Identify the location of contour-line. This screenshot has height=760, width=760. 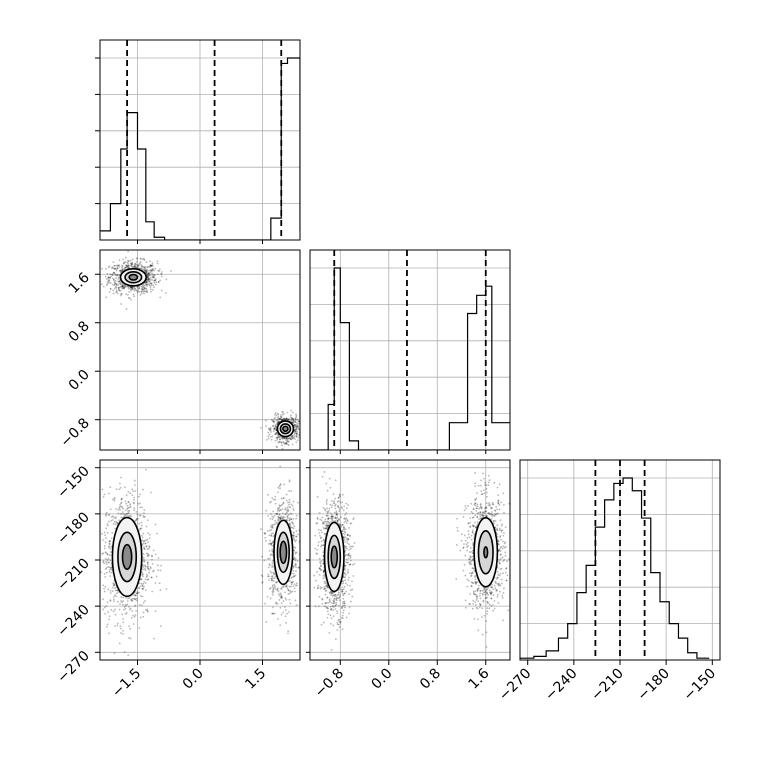
(334, 557).